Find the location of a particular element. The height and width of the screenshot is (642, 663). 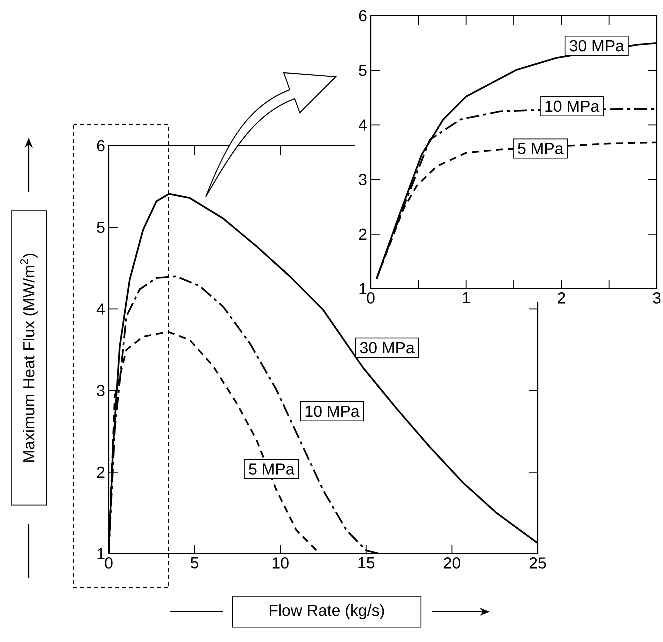

x-tick-label: 10 is located at coordinates (280, 563).